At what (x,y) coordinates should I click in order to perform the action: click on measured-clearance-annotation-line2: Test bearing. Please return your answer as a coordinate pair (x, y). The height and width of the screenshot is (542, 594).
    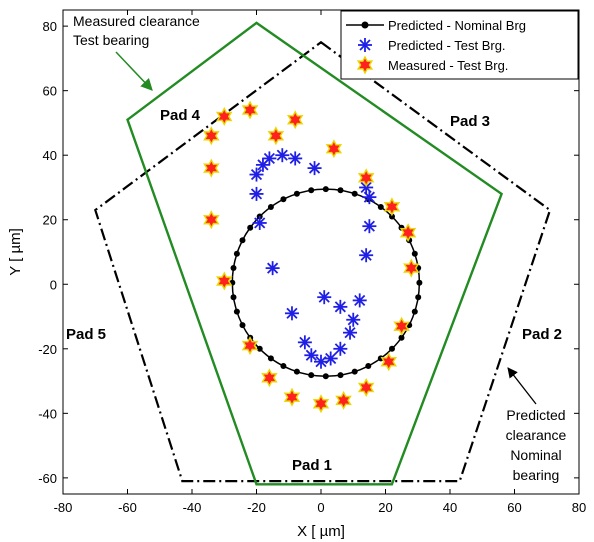
    Looking at the image, I should click on (111, 40).